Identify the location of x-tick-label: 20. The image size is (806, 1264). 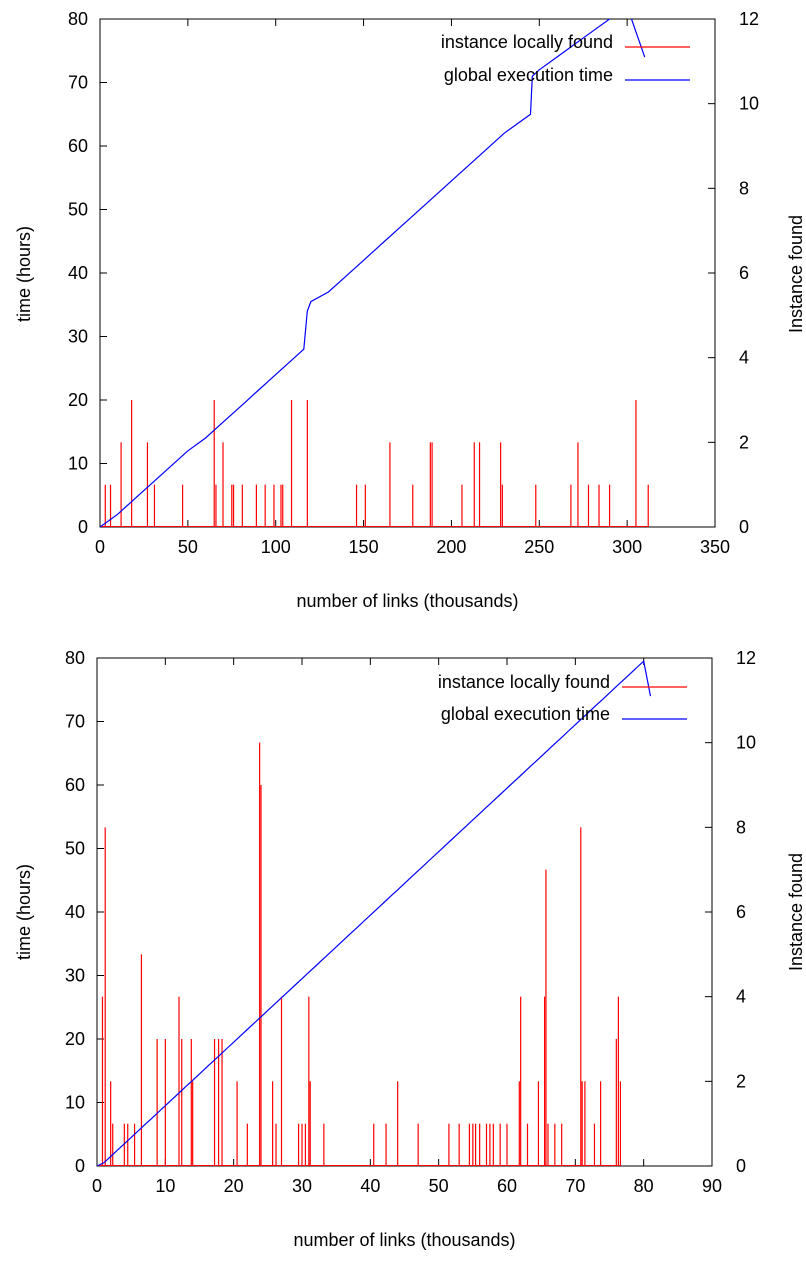
(234, 1186).